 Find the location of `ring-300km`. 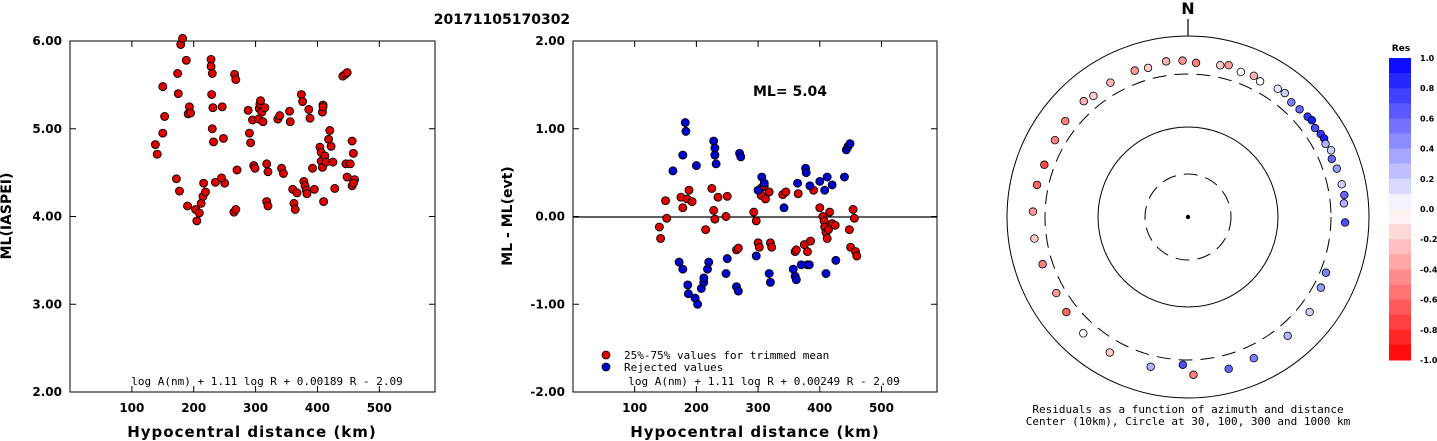

ring-300km is located at coordinates (1188, 217).